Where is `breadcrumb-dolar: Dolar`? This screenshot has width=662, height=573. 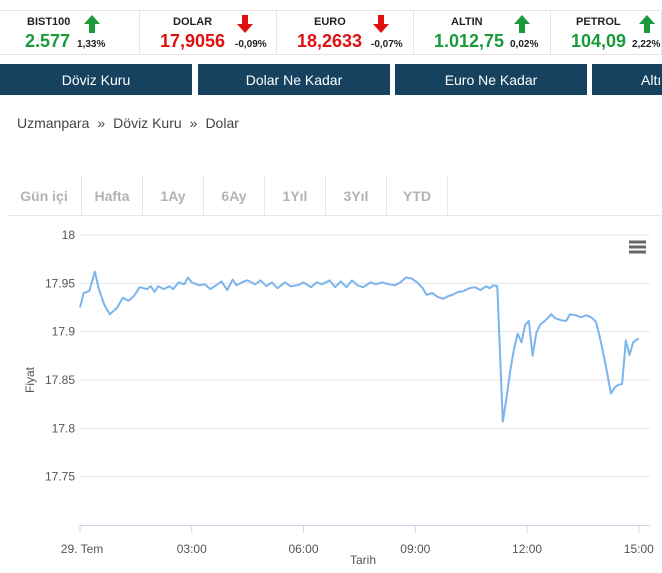 breadcrumb-dolar: Dolar is located at coordinates (222, 123).